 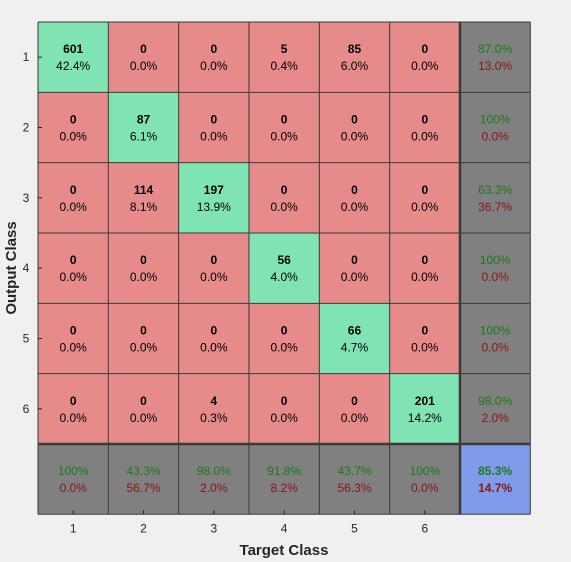 What do you see at coordinates (213, 401) in the screenshot?
I see `cell-count: 4` at bounding box center [213, 401].